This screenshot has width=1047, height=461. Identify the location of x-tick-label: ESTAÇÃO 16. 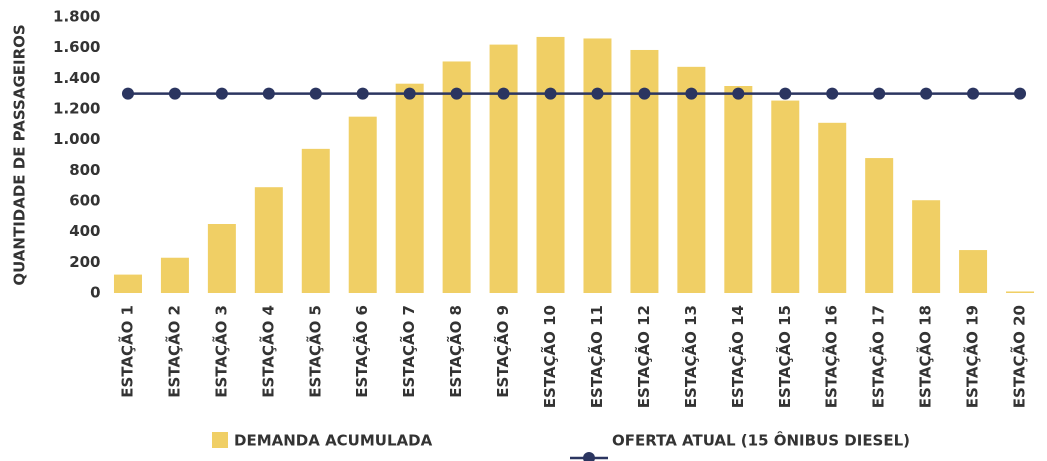
(831, 356).